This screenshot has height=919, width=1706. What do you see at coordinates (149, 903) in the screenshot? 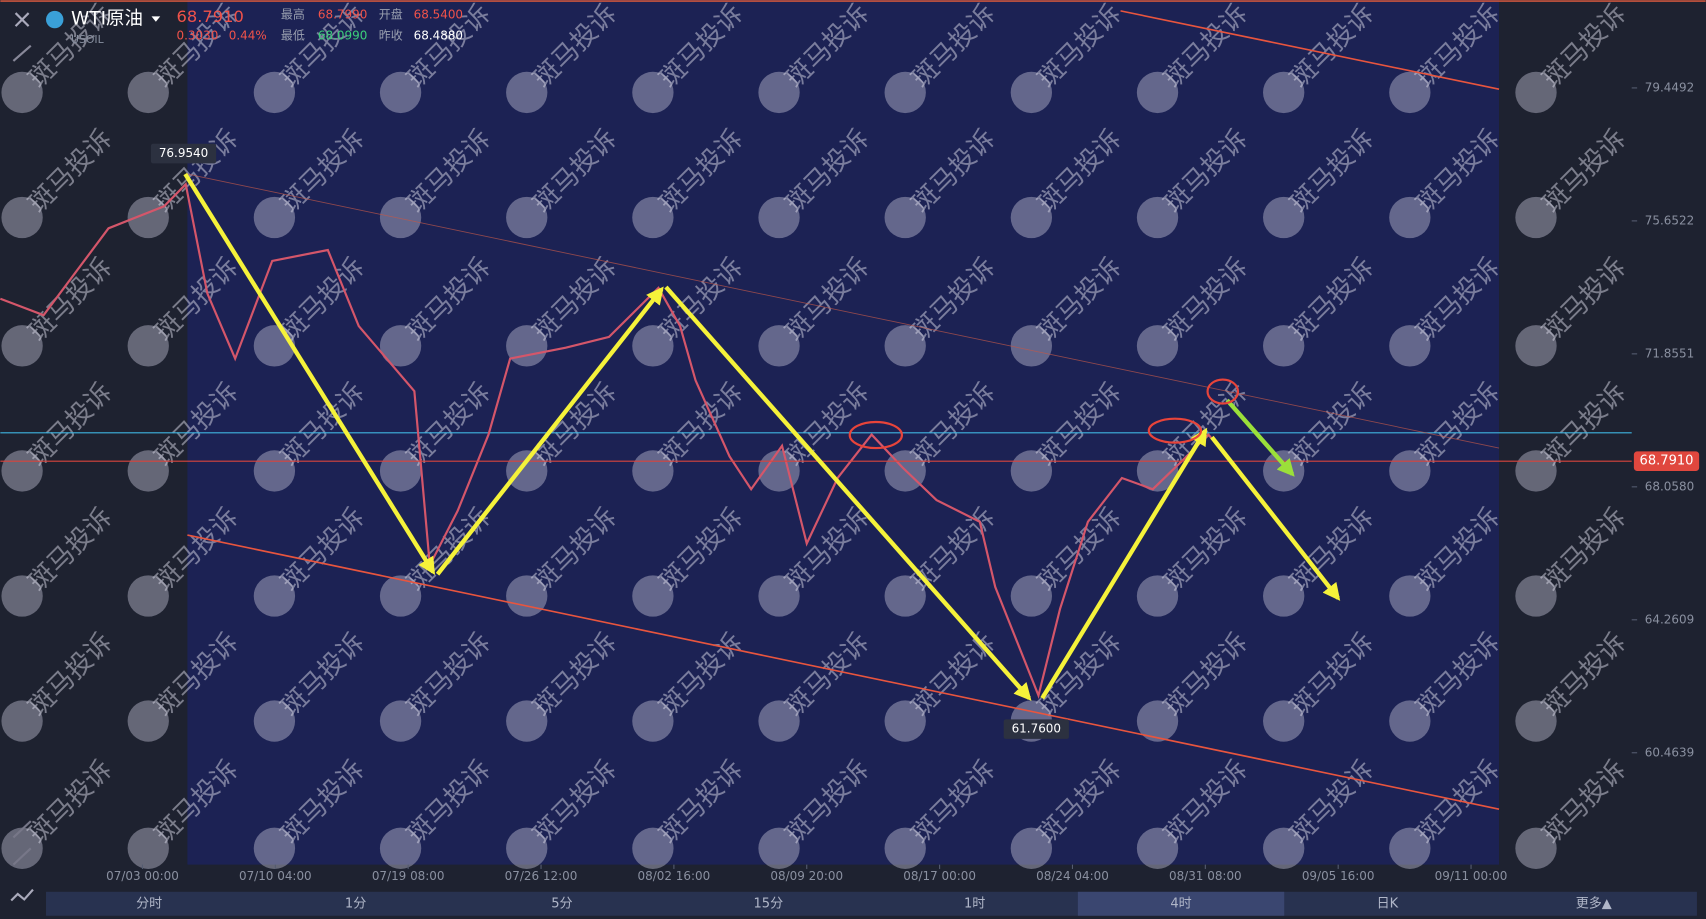
I see `tab: 分时` at bounding box center [149, 903].